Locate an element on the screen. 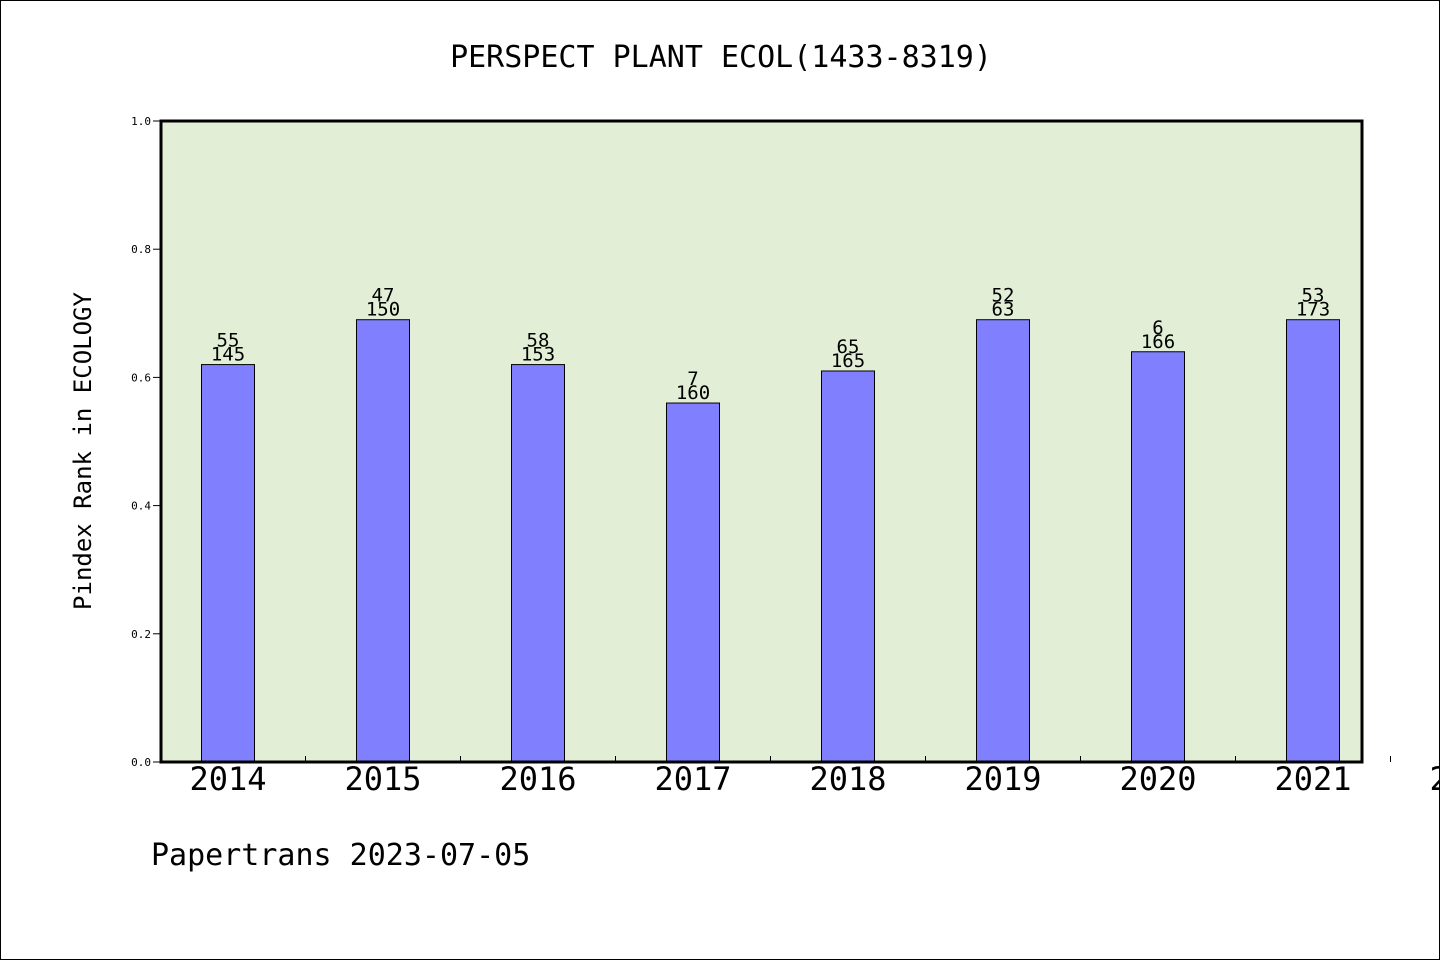 The width and height of the screenshot is (1440, 961). y-axis-ticks: 0.0 0.2 0.4 0.6 0.8 1.0 is located at coordinates (146, 442).